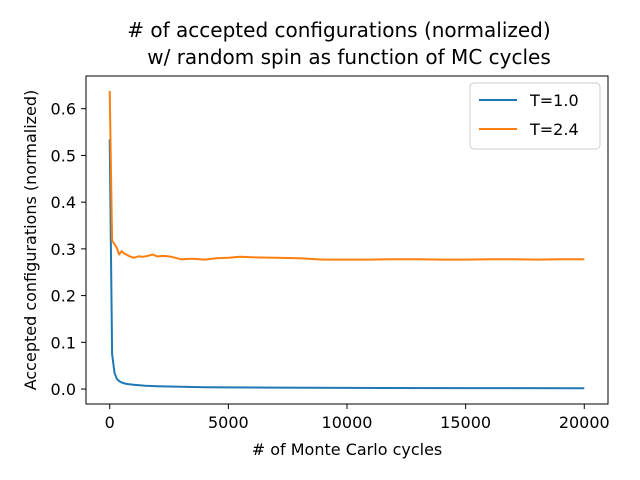 The image size is (640, 480). Describe the element at coordinates (349, 57) in the screenshot. I see `chart-title-line-2: w/ random spin as function of MC cycles` at that location.